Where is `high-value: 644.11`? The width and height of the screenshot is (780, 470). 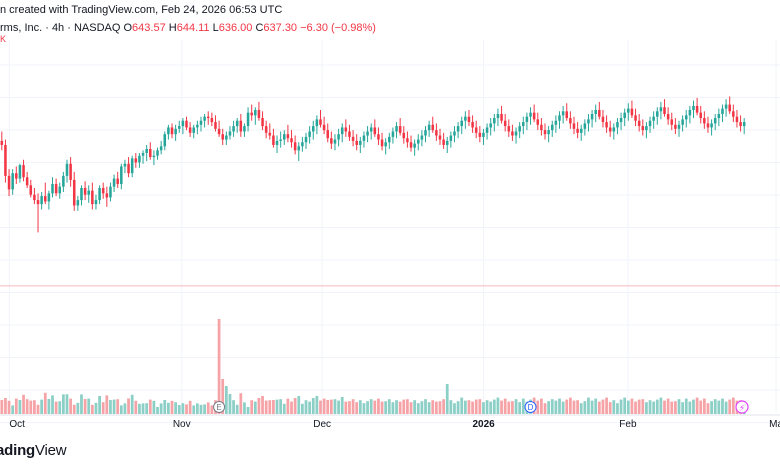
high-value: 644.11 is located at coordinates (193, 28).